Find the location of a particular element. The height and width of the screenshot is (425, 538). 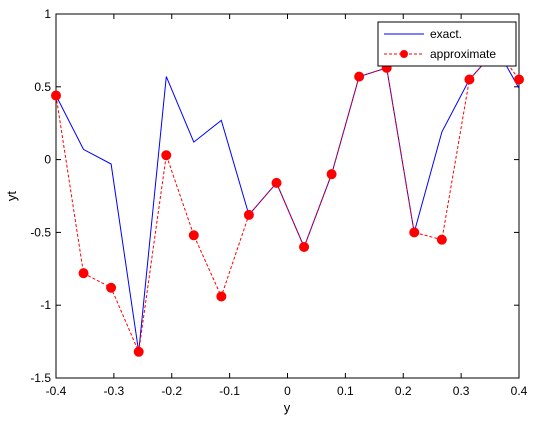

x-tick-label: 0 is located at coordinates (287, 391).